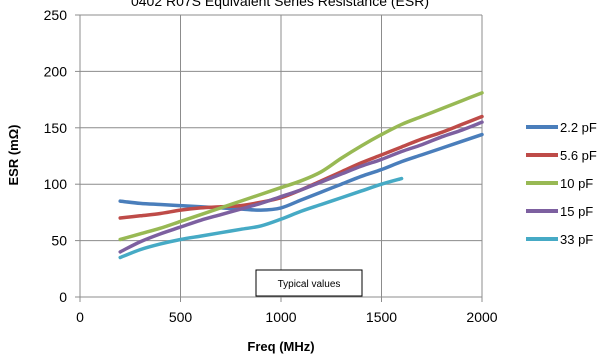 Image resolution: width=611 pixels, height=356 pixels. What do you see at coordinates (280, 317) in the screenshot?
I see `x-tick-label: 1000` at bounding box center [280, 317].